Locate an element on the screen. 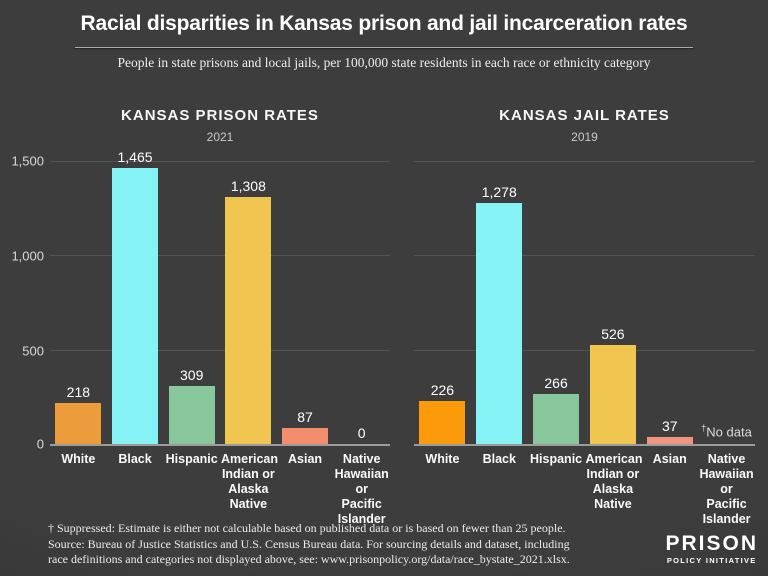 The height and width of the screenshot is (576, 768). bar-group-native-hawaiian-or-pacific-islander: 0 is located at coordinates (361, 434).